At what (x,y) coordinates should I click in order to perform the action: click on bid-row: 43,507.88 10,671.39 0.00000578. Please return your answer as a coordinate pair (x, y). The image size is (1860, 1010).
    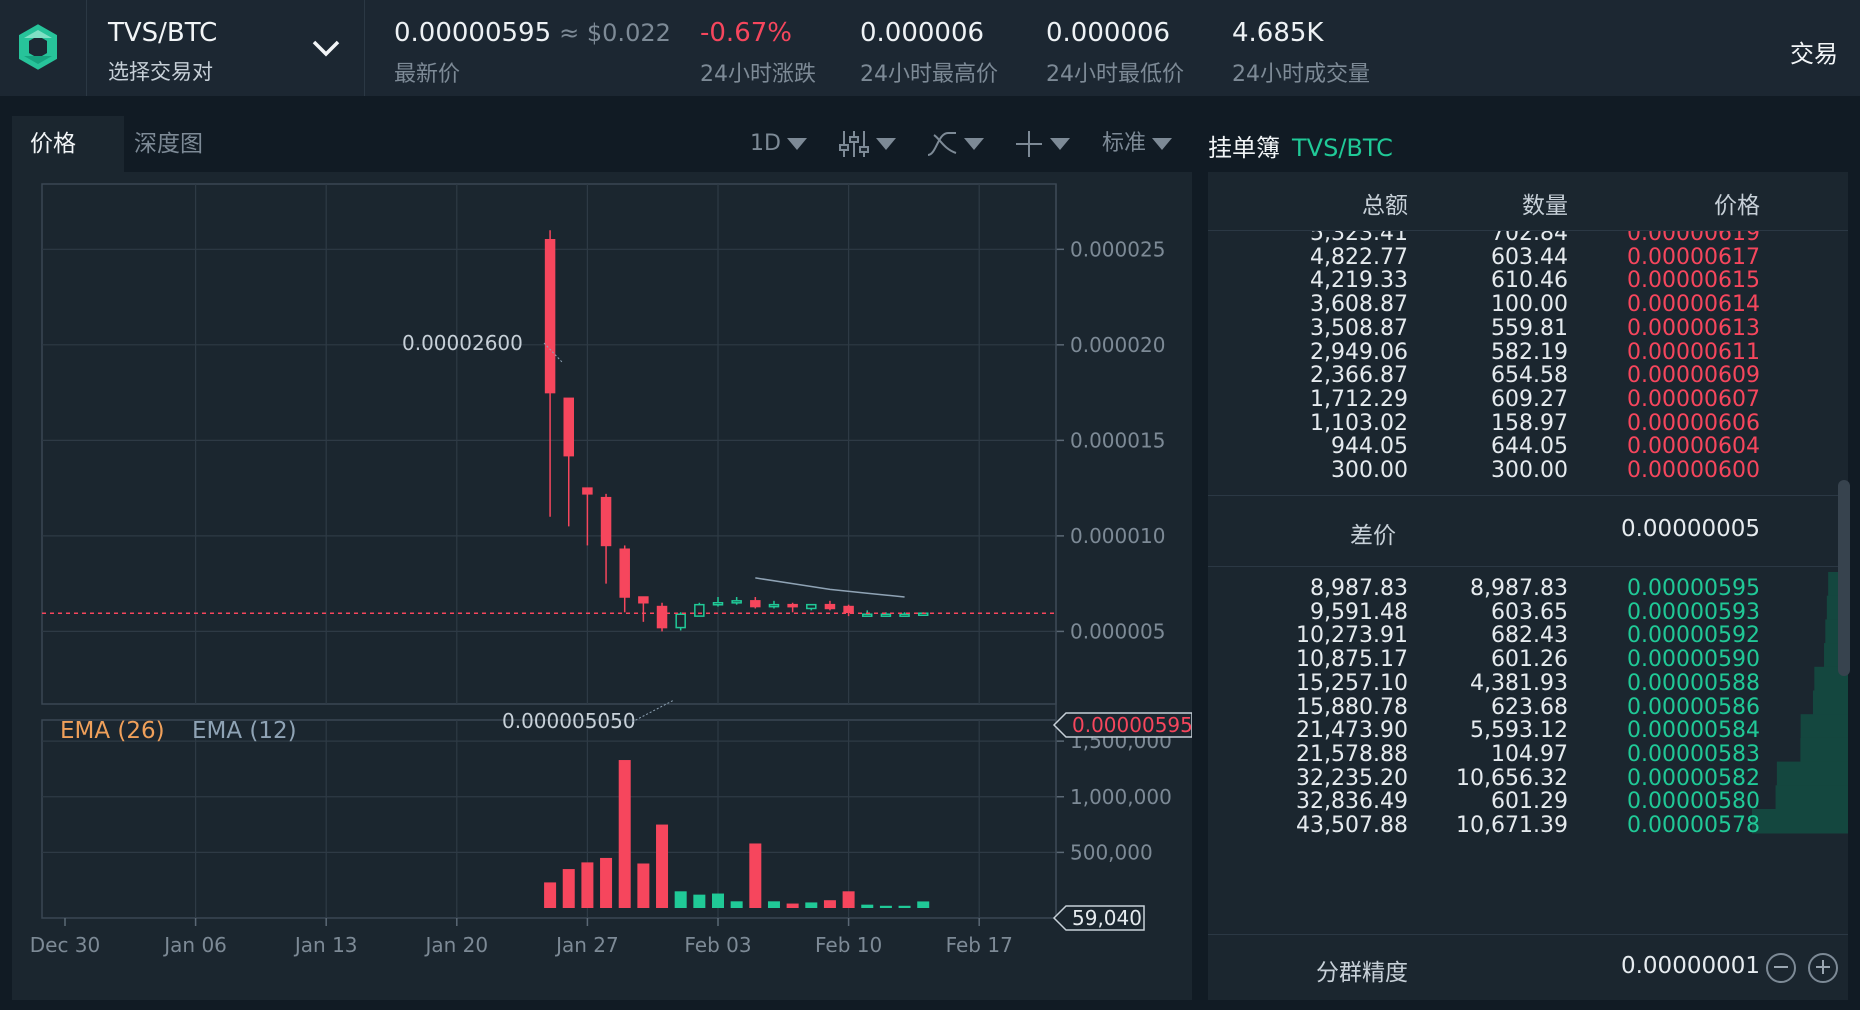
    Looking at the image, I should click on (1528, 827).